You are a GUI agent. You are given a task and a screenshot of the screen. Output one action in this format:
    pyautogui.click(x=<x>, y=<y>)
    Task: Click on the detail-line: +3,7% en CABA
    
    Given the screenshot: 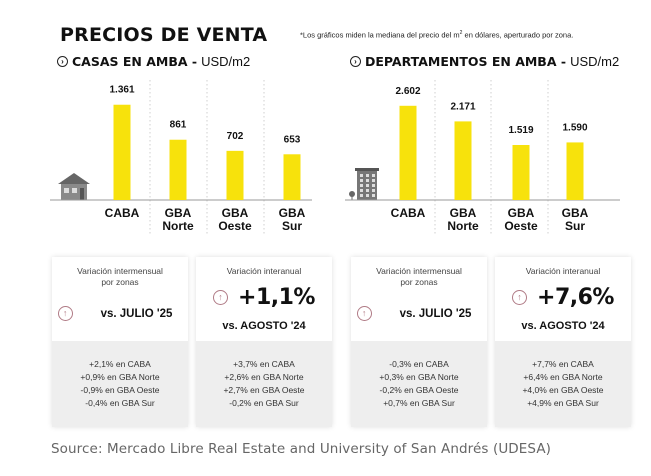 What is the action you would take?
    pyautogui.click(x=264, y=364)
    